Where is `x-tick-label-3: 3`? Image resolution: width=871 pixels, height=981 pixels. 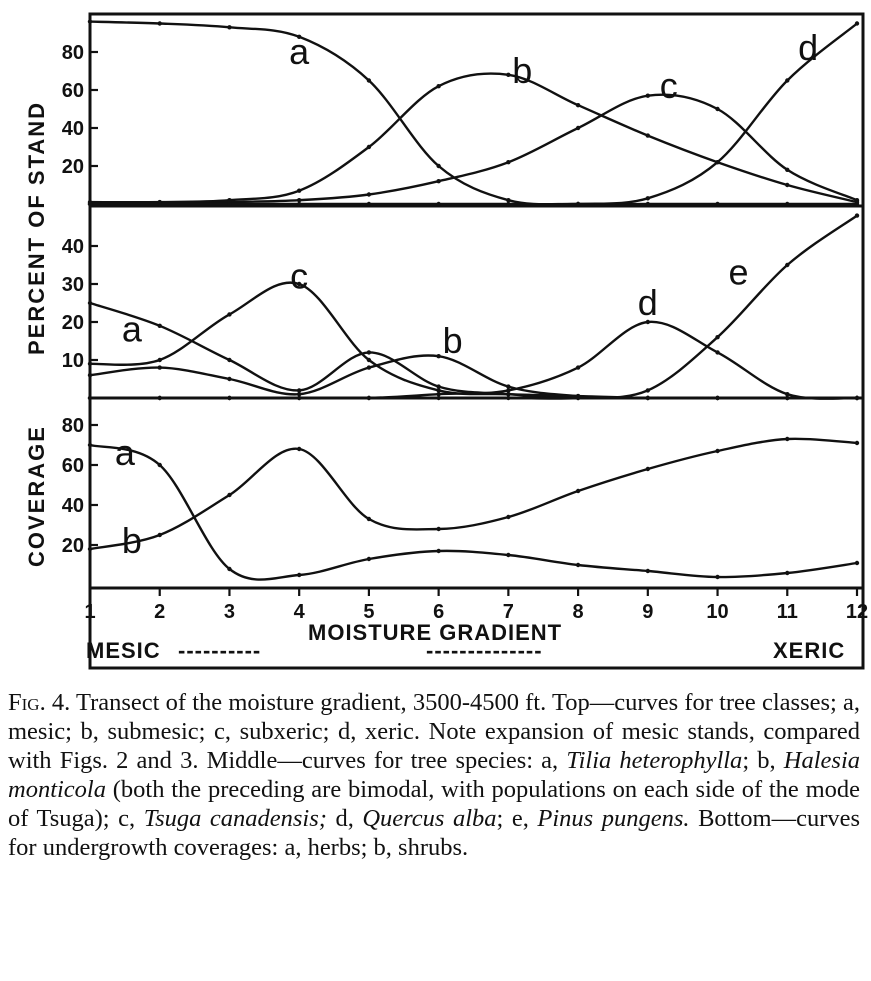
x-tick-label-3: 3 is located at coordinates (229, 612).